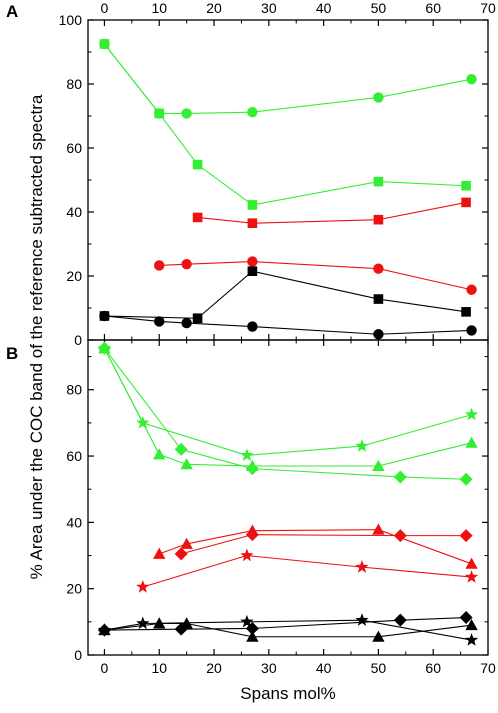 Image resolution: width=498 pixels, height=713 pixels. I want to click on y-tick-label: 100, so click(71, 20).